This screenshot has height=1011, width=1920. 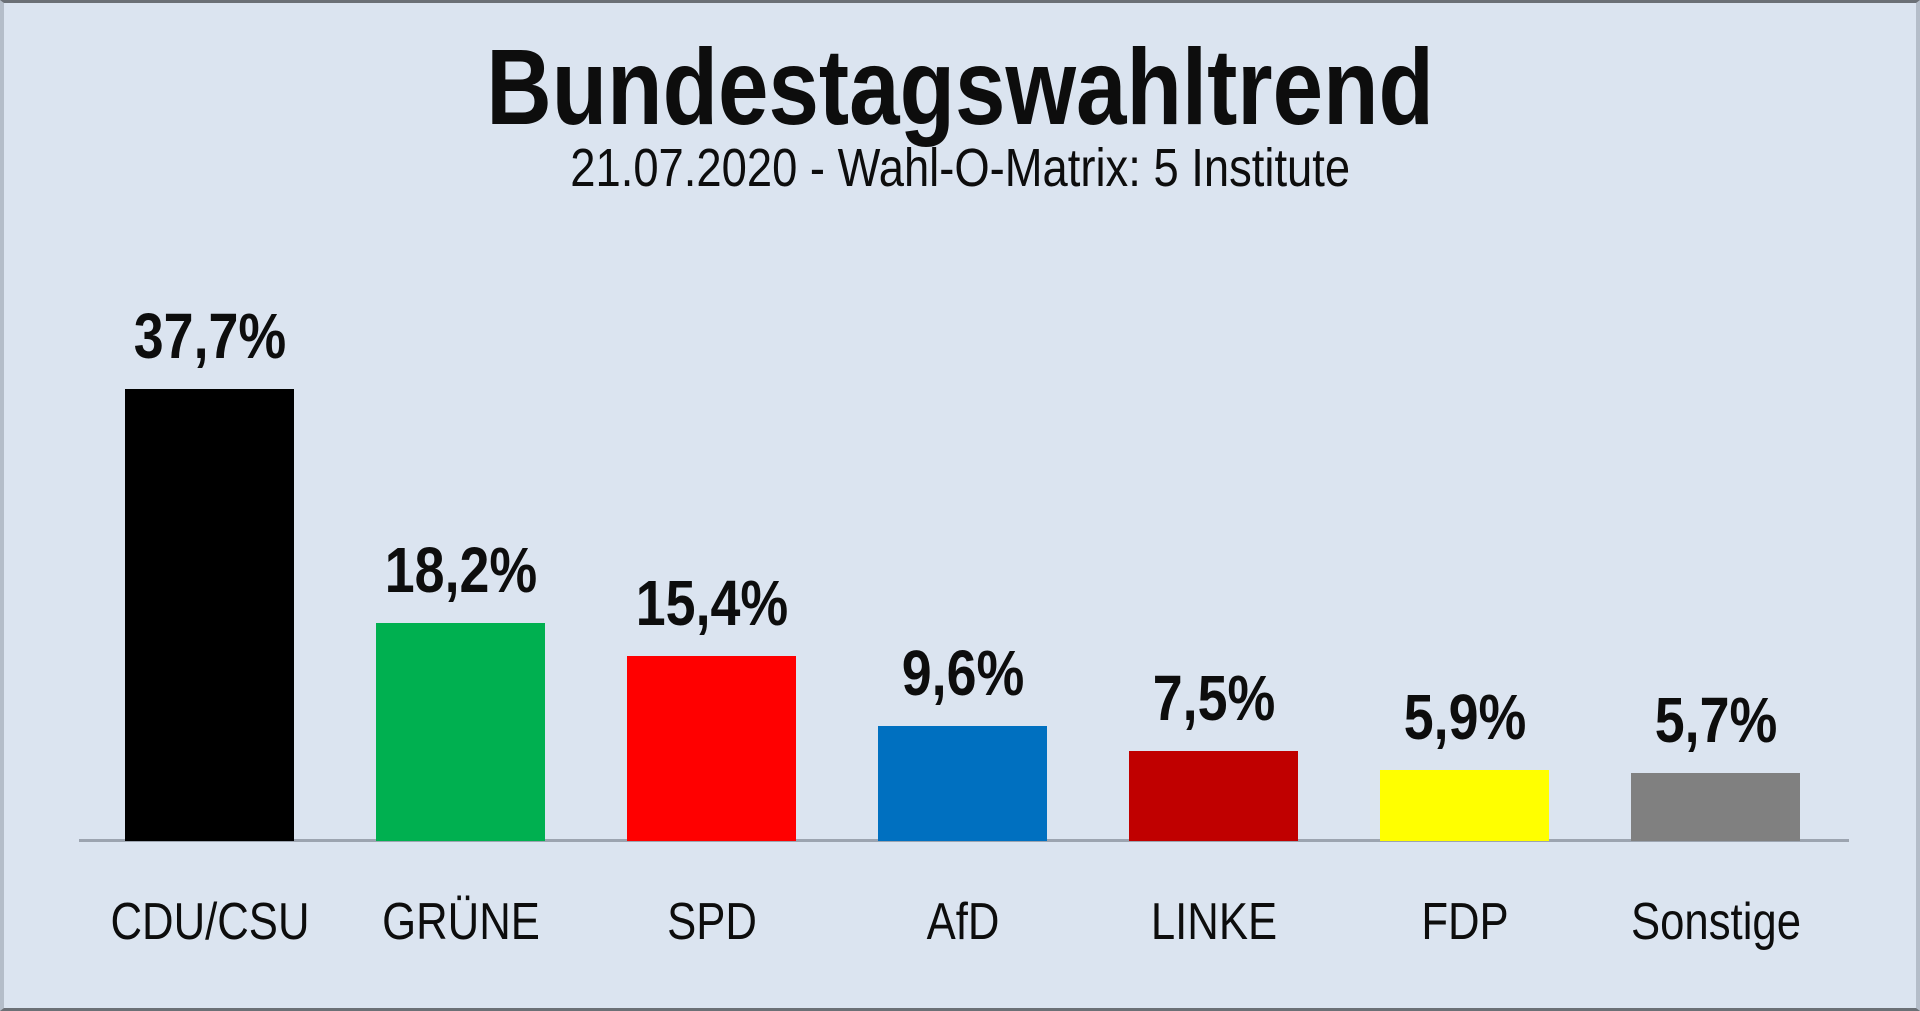 I want to click on category-label-fdp: FDP, so click(x=1464, y=922).